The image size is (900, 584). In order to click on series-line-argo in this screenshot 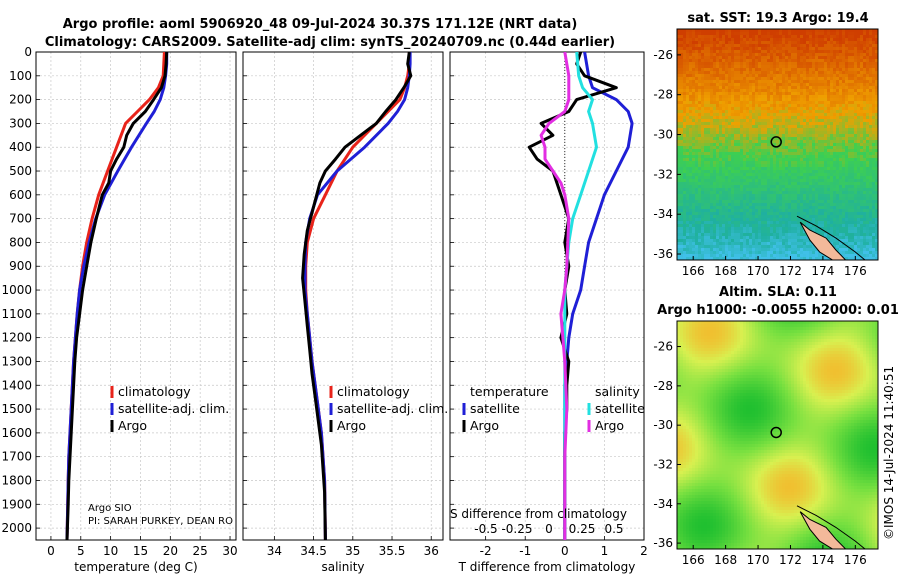, I will do `click(117, 296)`.